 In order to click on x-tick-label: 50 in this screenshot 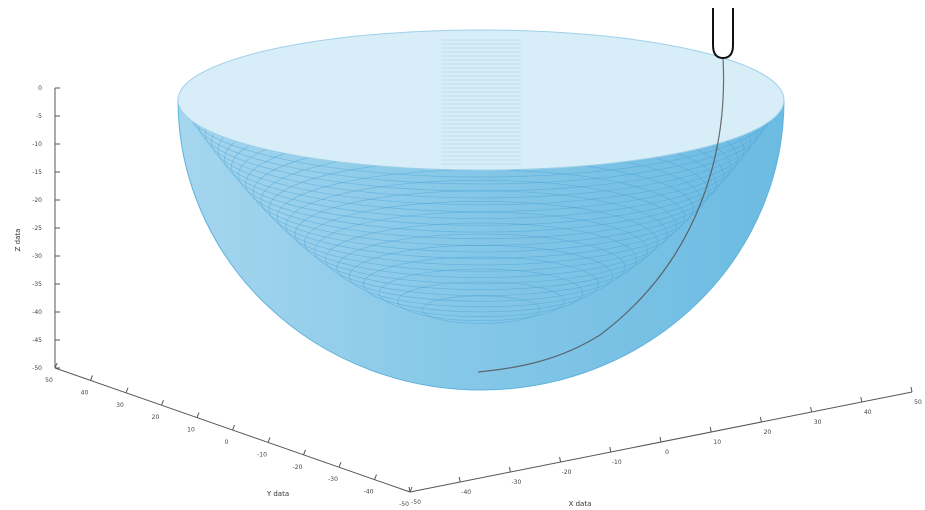, I will do `click(918, 402)`.